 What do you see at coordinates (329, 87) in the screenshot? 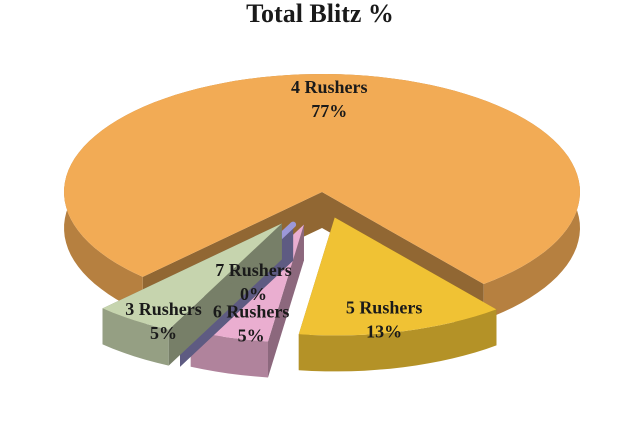
I see `data-label: 4 Rushers` at bounding box center [329, 87].